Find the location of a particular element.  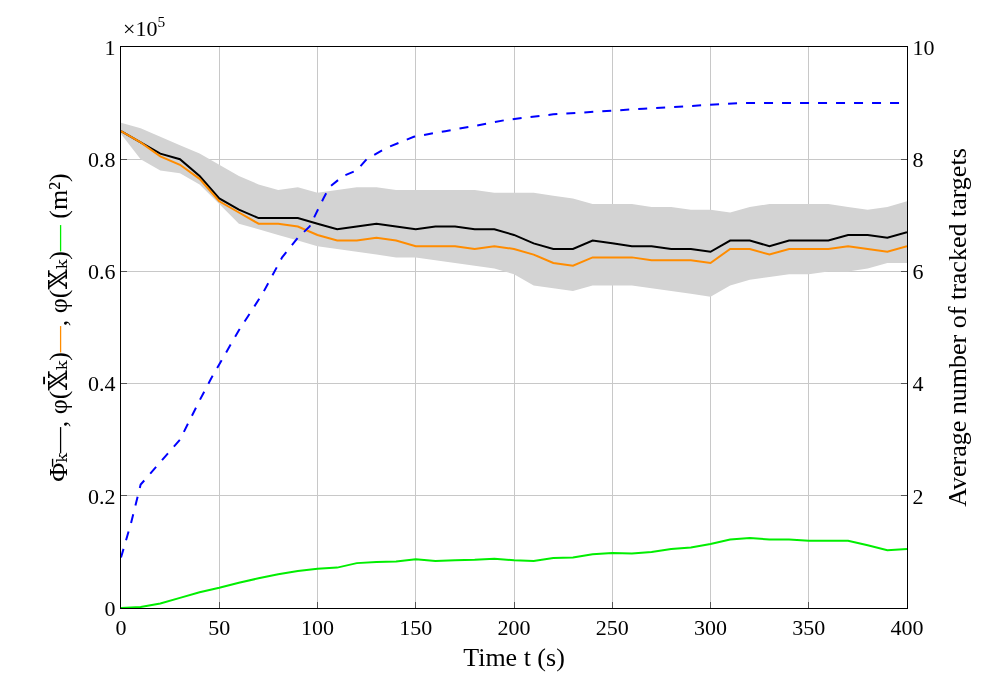

y2-tick-label: 10 is located at coordinates (923, 47).